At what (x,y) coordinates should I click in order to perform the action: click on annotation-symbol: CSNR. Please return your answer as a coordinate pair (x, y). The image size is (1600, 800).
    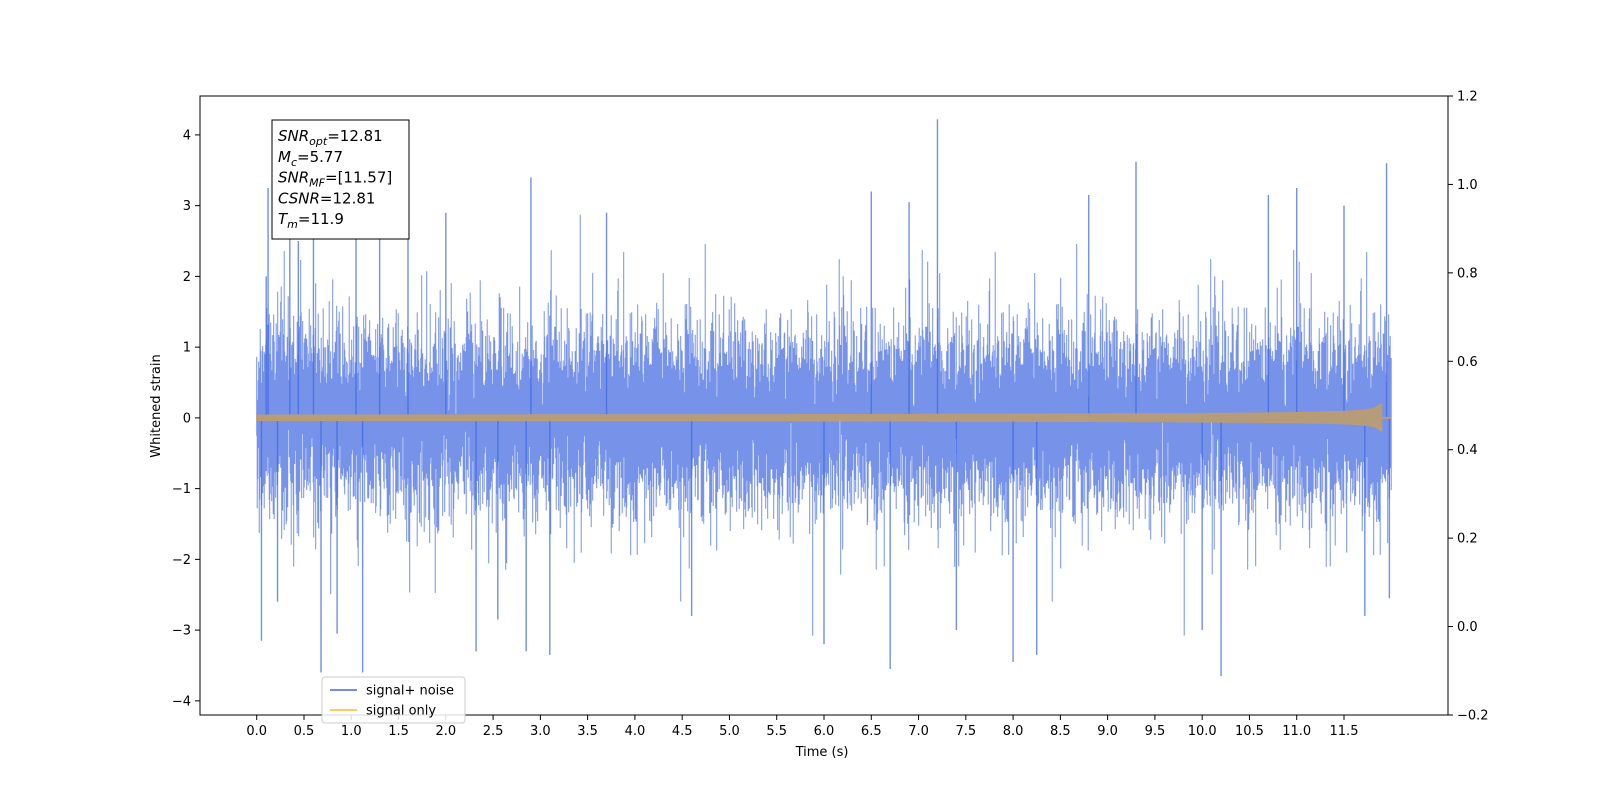
    Looking at the image, I should click on (299, 198).